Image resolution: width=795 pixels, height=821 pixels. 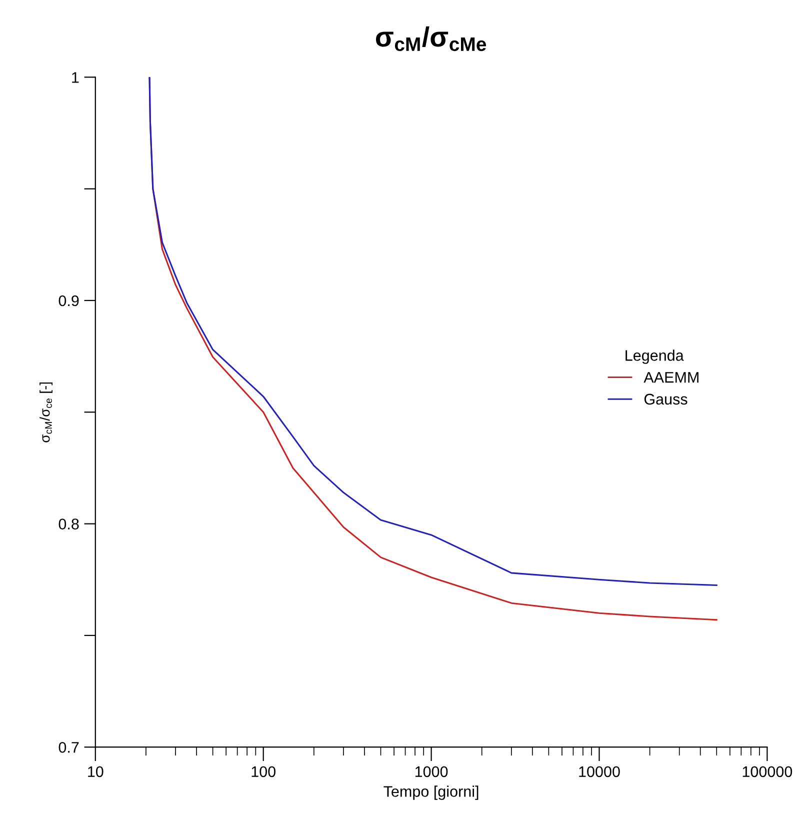 What do you see at coordinates (671, 377) in the screenshot?
I see `legend-label: AAEMM` at bounding box center [671, 377].